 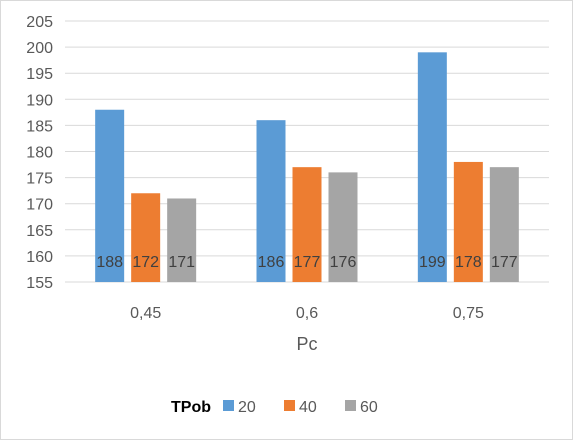 I want to click on data-label: 178, so click(x=468, y=262).